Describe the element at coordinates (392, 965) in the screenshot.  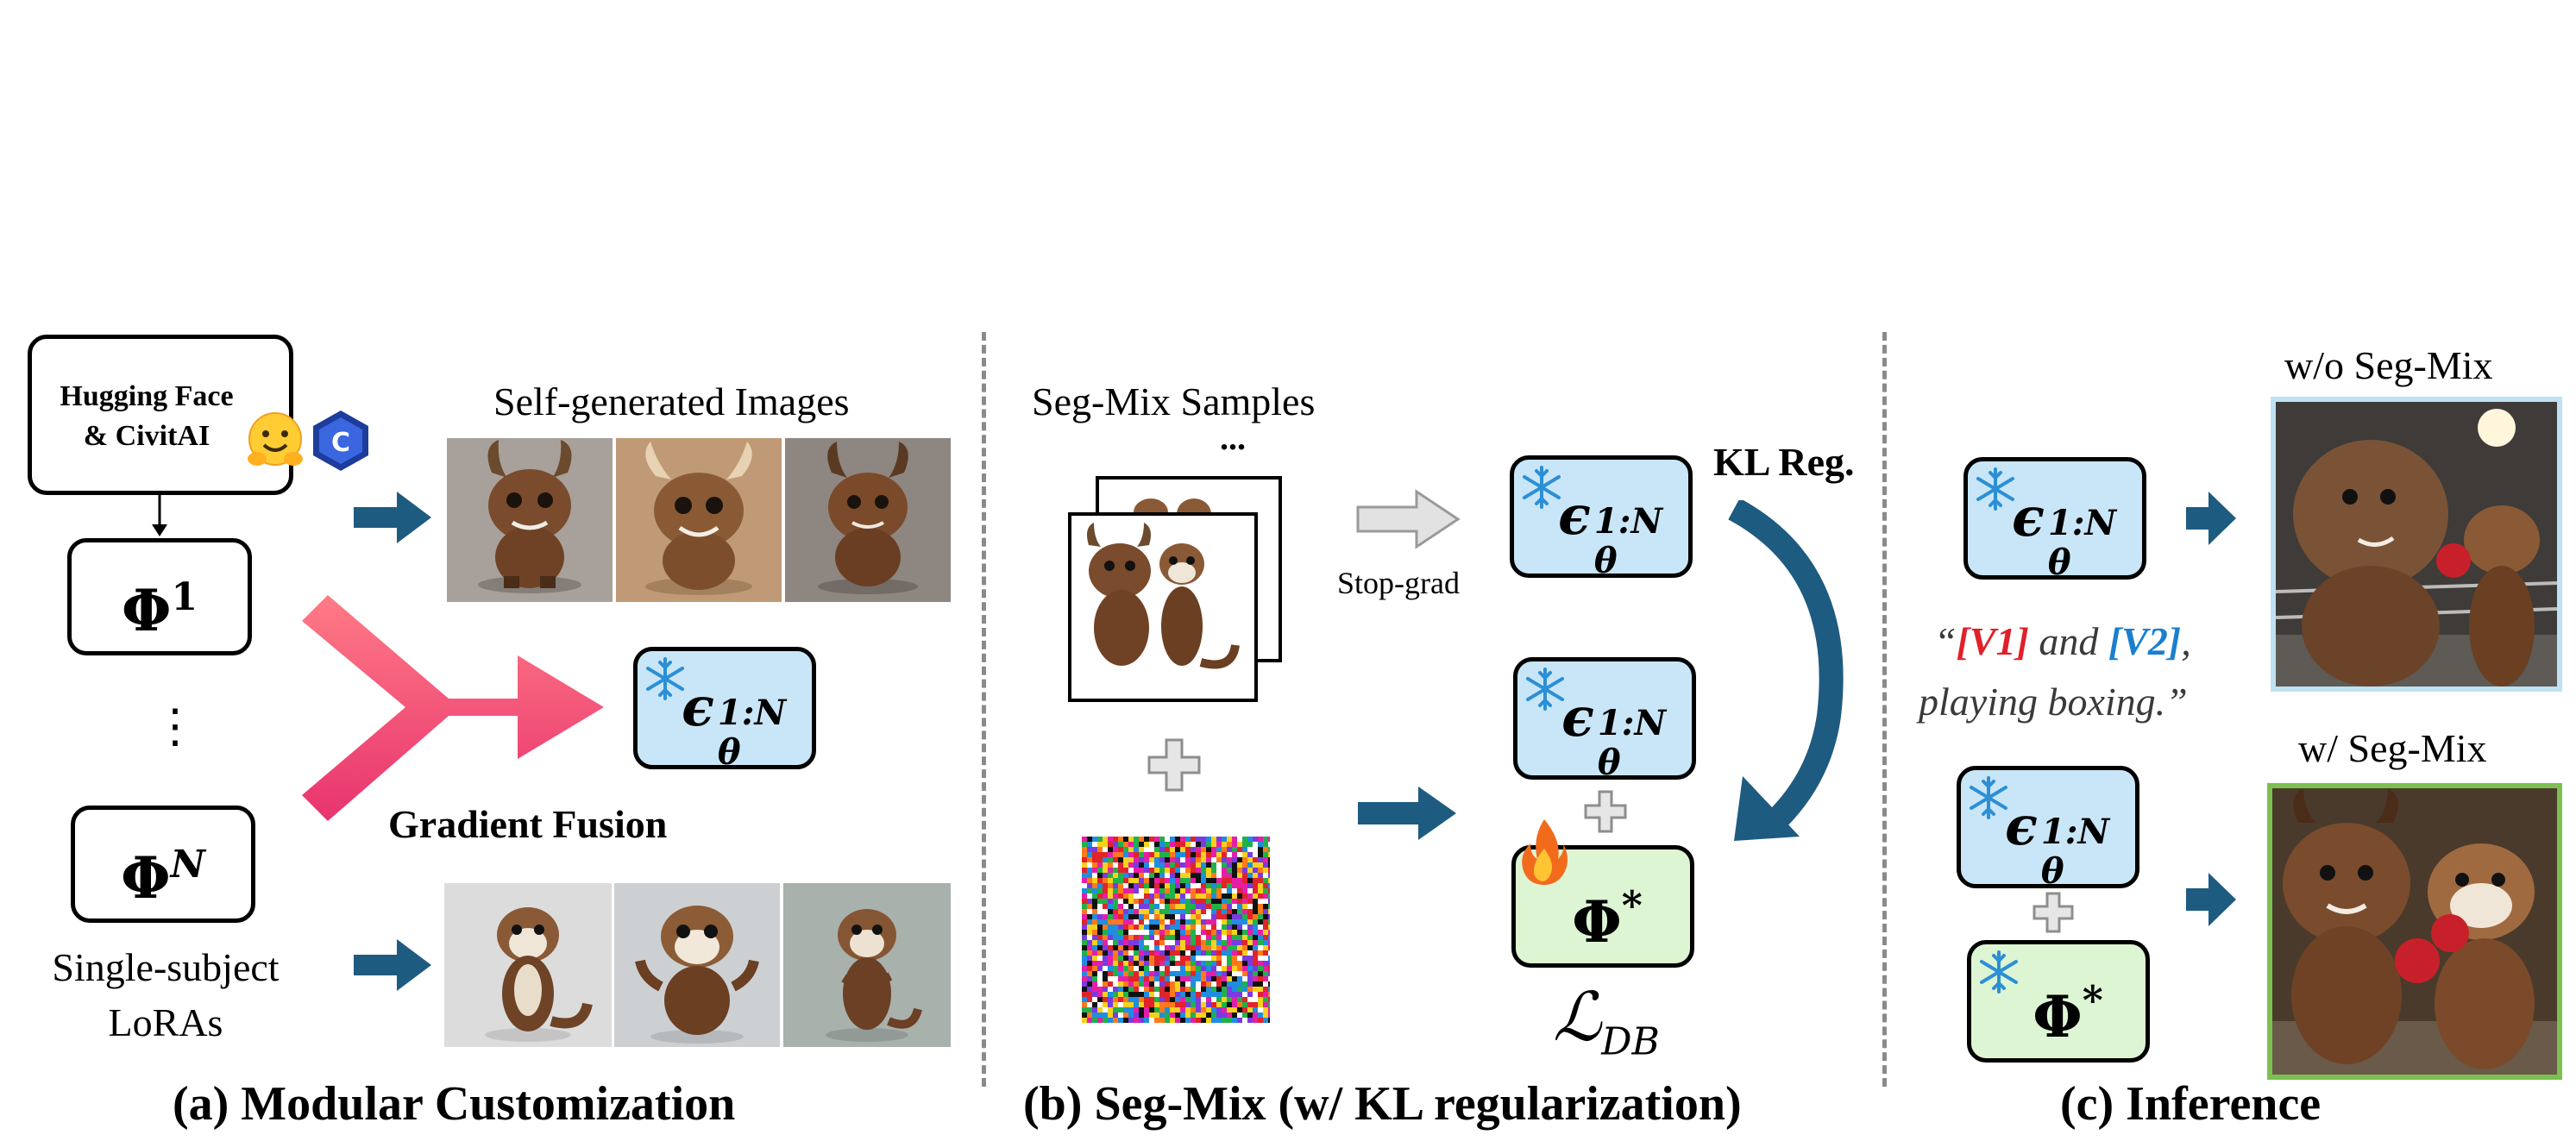
I see `arrow-to-bottom-images` at that location.